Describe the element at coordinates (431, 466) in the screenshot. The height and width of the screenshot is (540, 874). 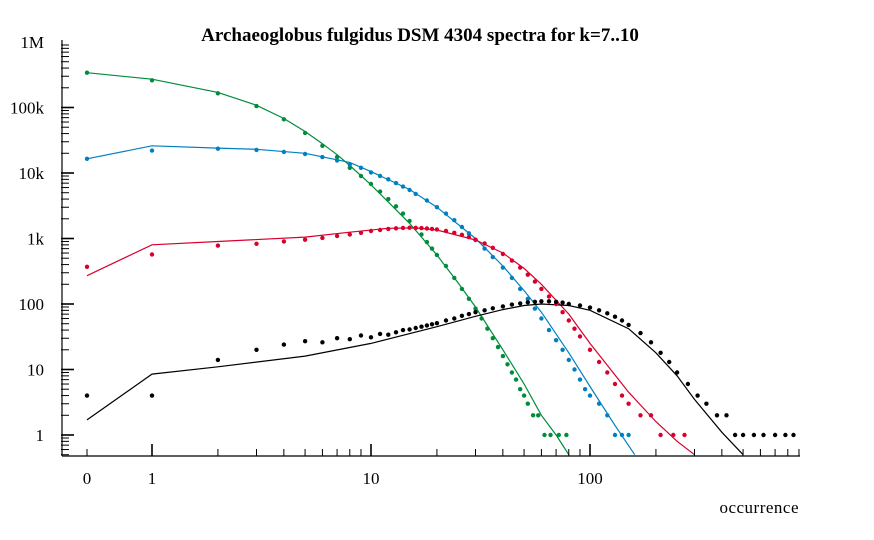
I see `x-axis: 0 1 10 100` at that location.